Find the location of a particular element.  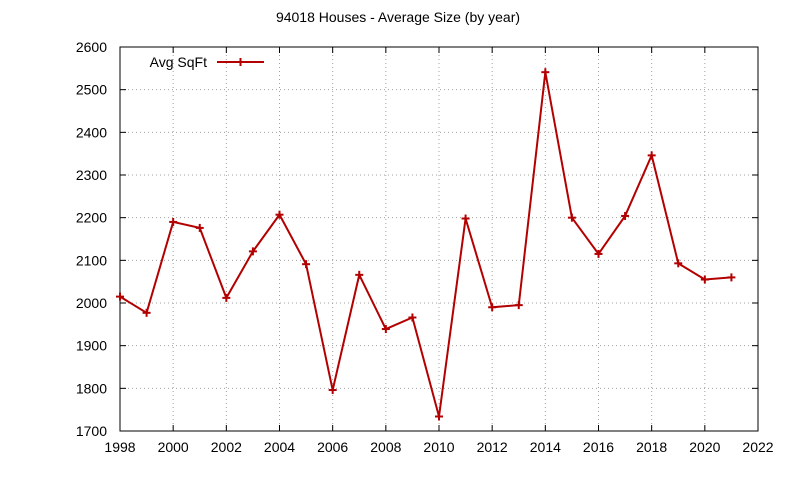

x-tick-label: 2004 is located at coordinates (279, 447).